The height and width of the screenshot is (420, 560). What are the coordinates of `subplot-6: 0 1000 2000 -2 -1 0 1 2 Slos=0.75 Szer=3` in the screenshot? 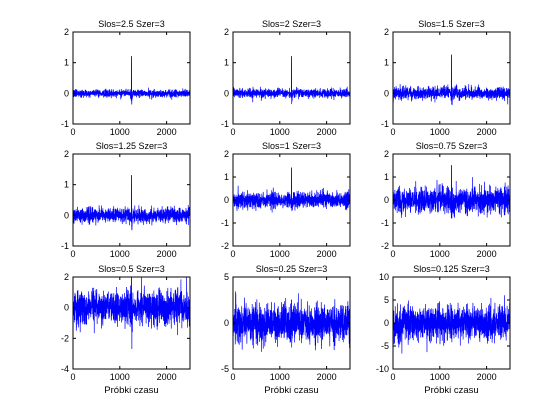 It's located at (446, 200).